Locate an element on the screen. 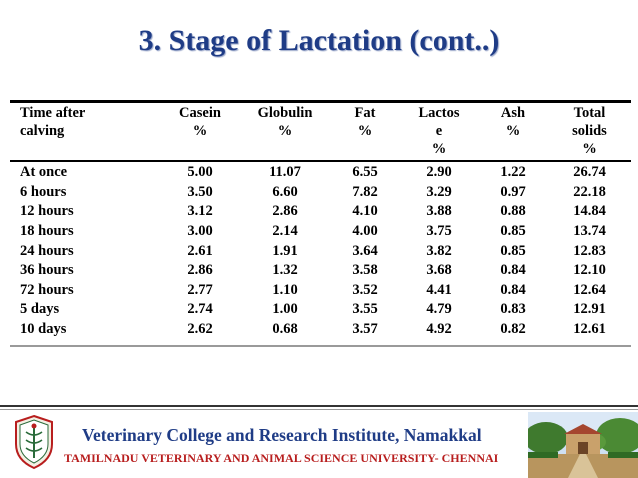 The image size is (638, 478). column-header: Lactos e% is located at coordinates (439, 132).